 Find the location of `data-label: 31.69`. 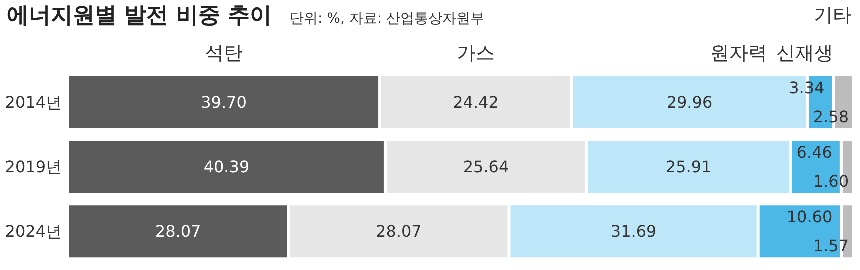

data-label: 31.69 is located at coordinates (633, 232).